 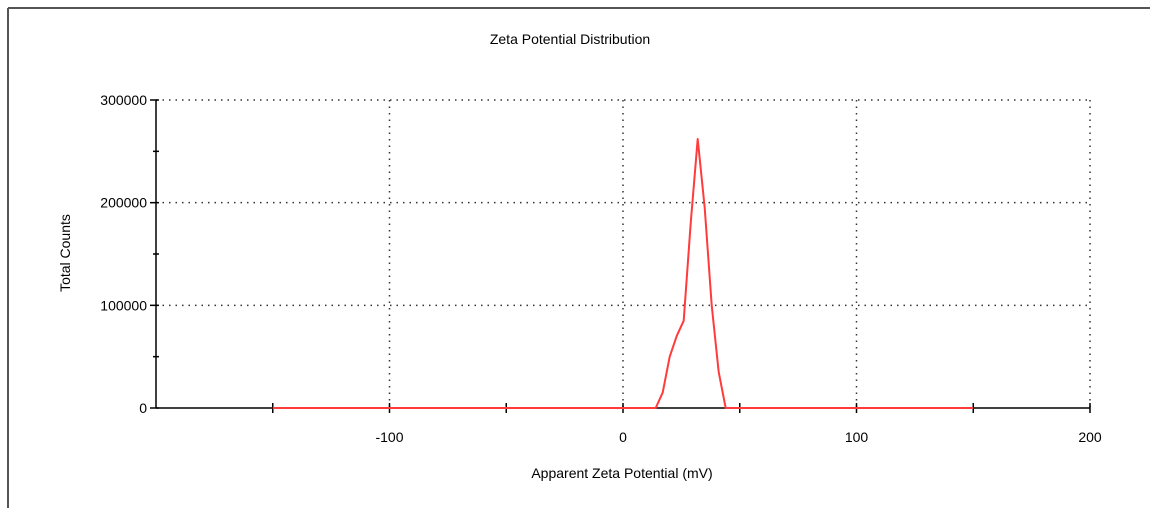 I want to click on x-tick-label: 200, so click(x=1090, y=437).